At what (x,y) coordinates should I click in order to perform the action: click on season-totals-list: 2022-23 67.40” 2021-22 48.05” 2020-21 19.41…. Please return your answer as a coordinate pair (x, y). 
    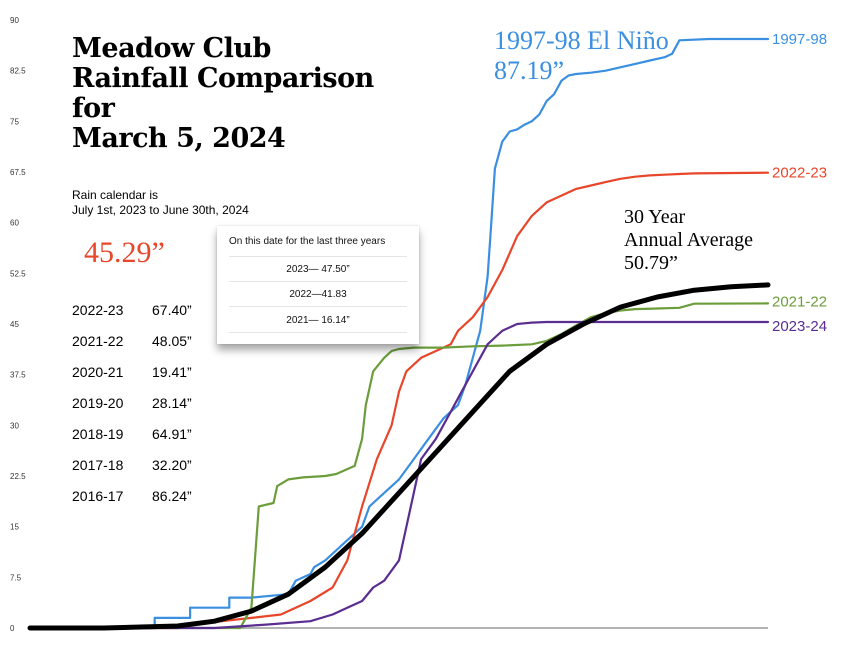
    Looking at the image, I should click on (142, 410).